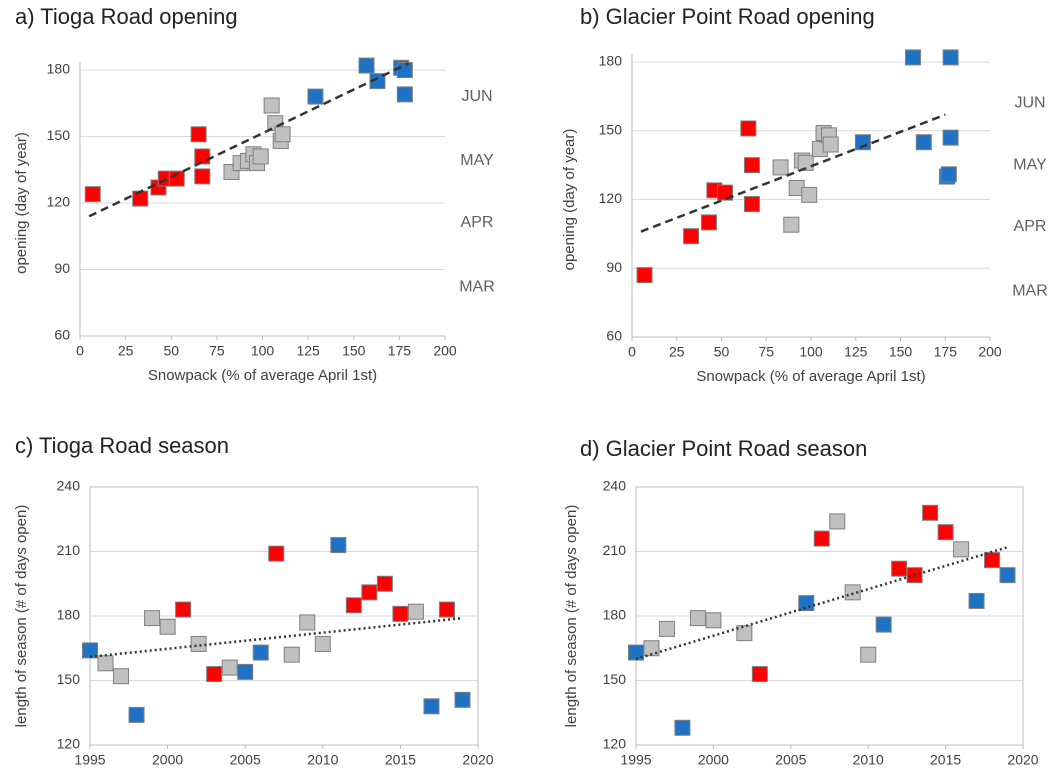  What do you see at coordinates (400, 760) in the screenshot?
I see `x-tick-label: 2015` at bounding box center [400, 760].